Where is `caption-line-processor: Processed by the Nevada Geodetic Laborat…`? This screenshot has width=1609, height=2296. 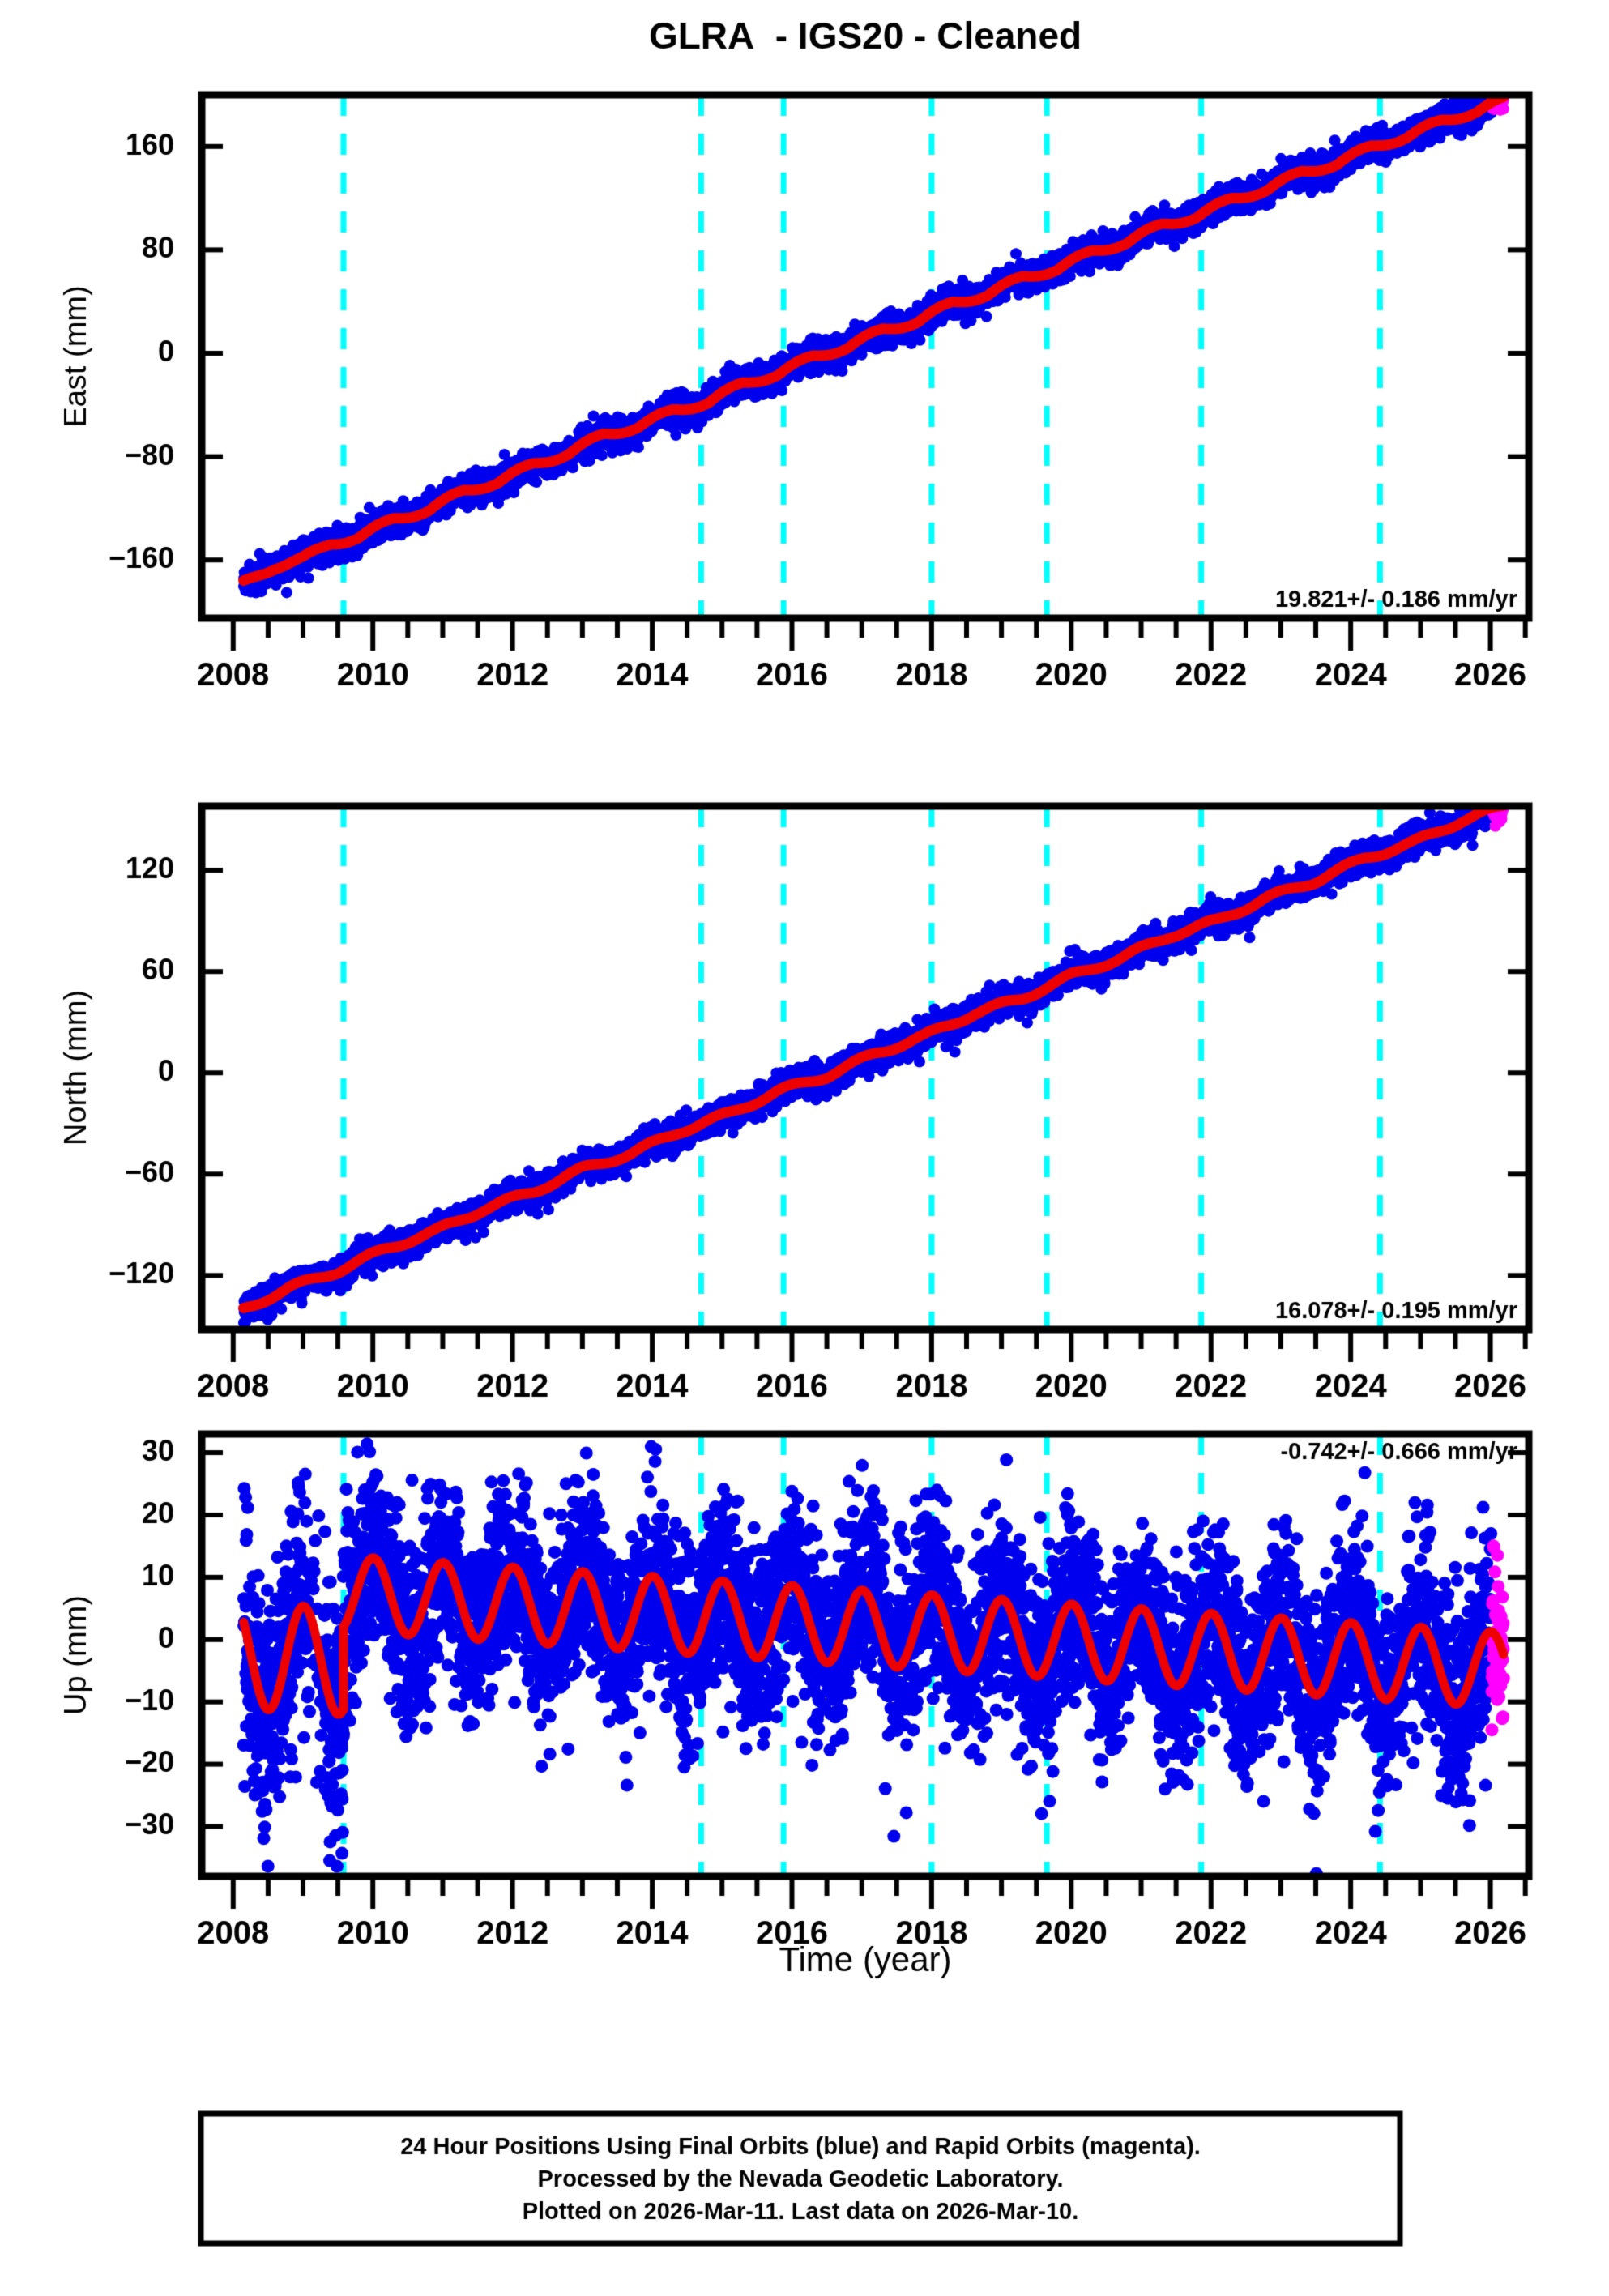 caption-line-processor: Processed by the Nevada Geodetic Laborat… is located at coordinates (800, 2179).